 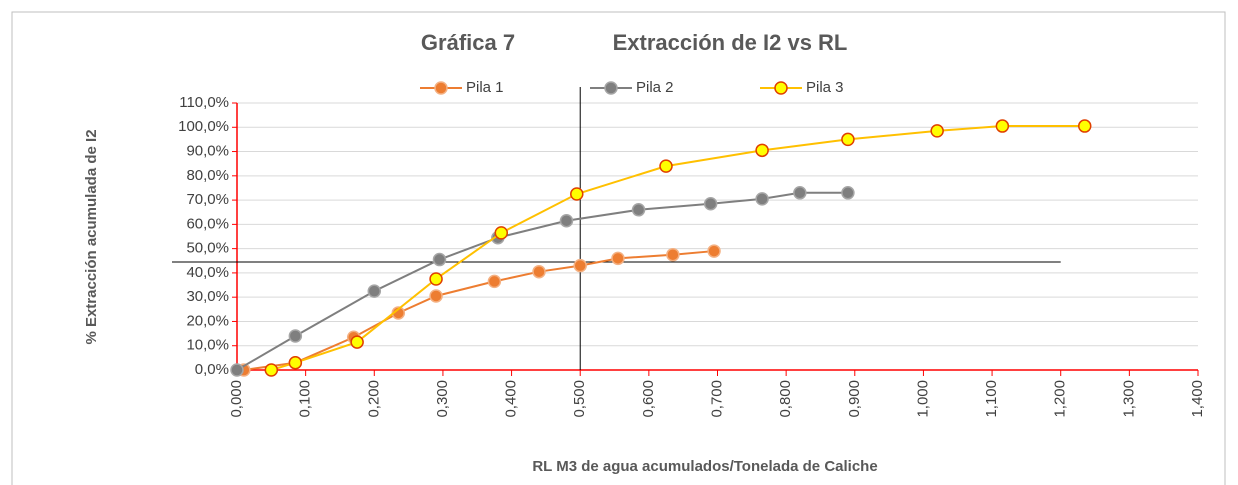 What do you see at coordinates (991, 399) in the screenshot?
I see `x-tick-label: 1,100` at bounding box center [991, 399].